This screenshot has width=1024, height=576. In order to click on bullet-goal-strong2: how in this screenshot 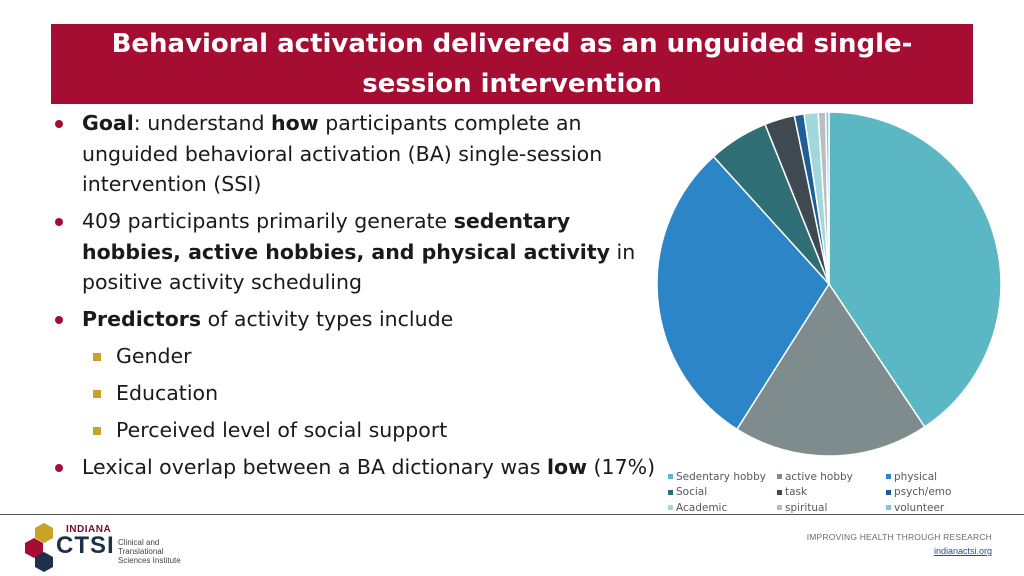, I will do `click(295, 123)`.